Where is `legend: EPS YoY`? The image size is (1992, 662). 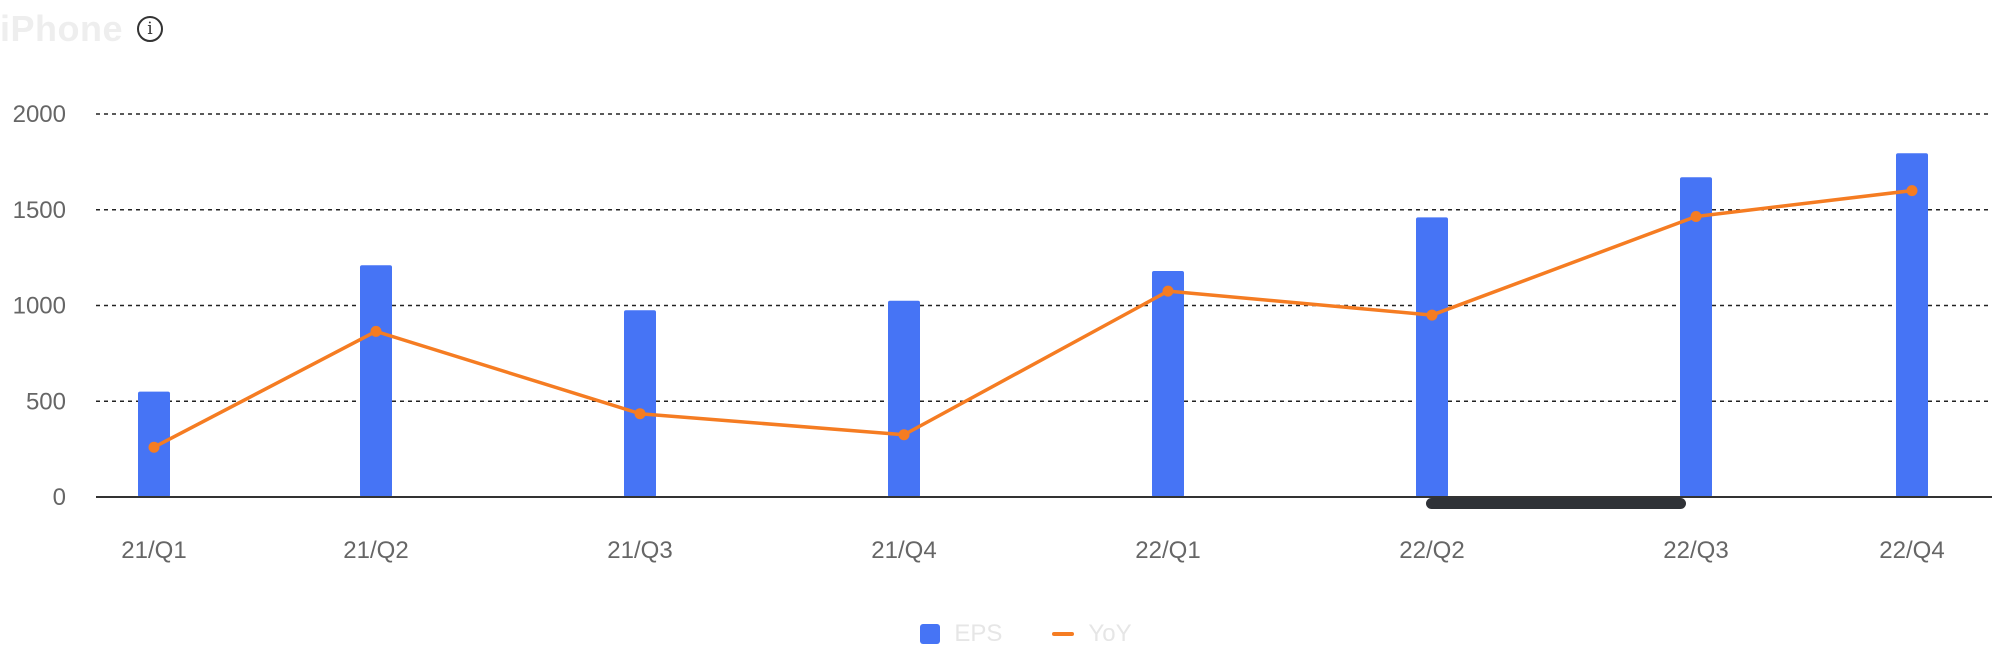 legend: EPS YoY is located at coordinates (996, 634).